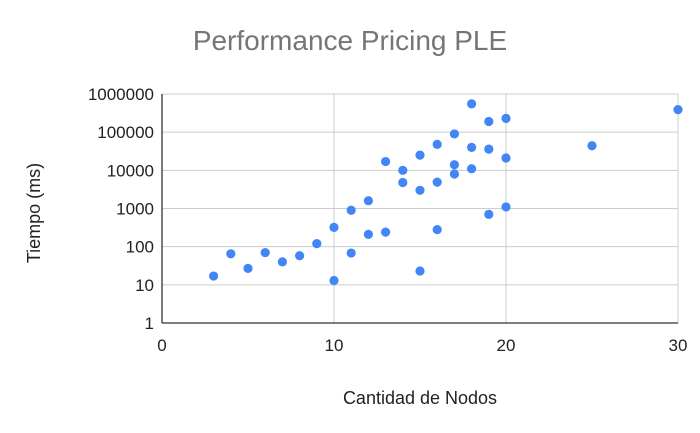 The width and height of the screenshot is (700, 433). I want to click on x-tick-label: 0, so click(161, 345).